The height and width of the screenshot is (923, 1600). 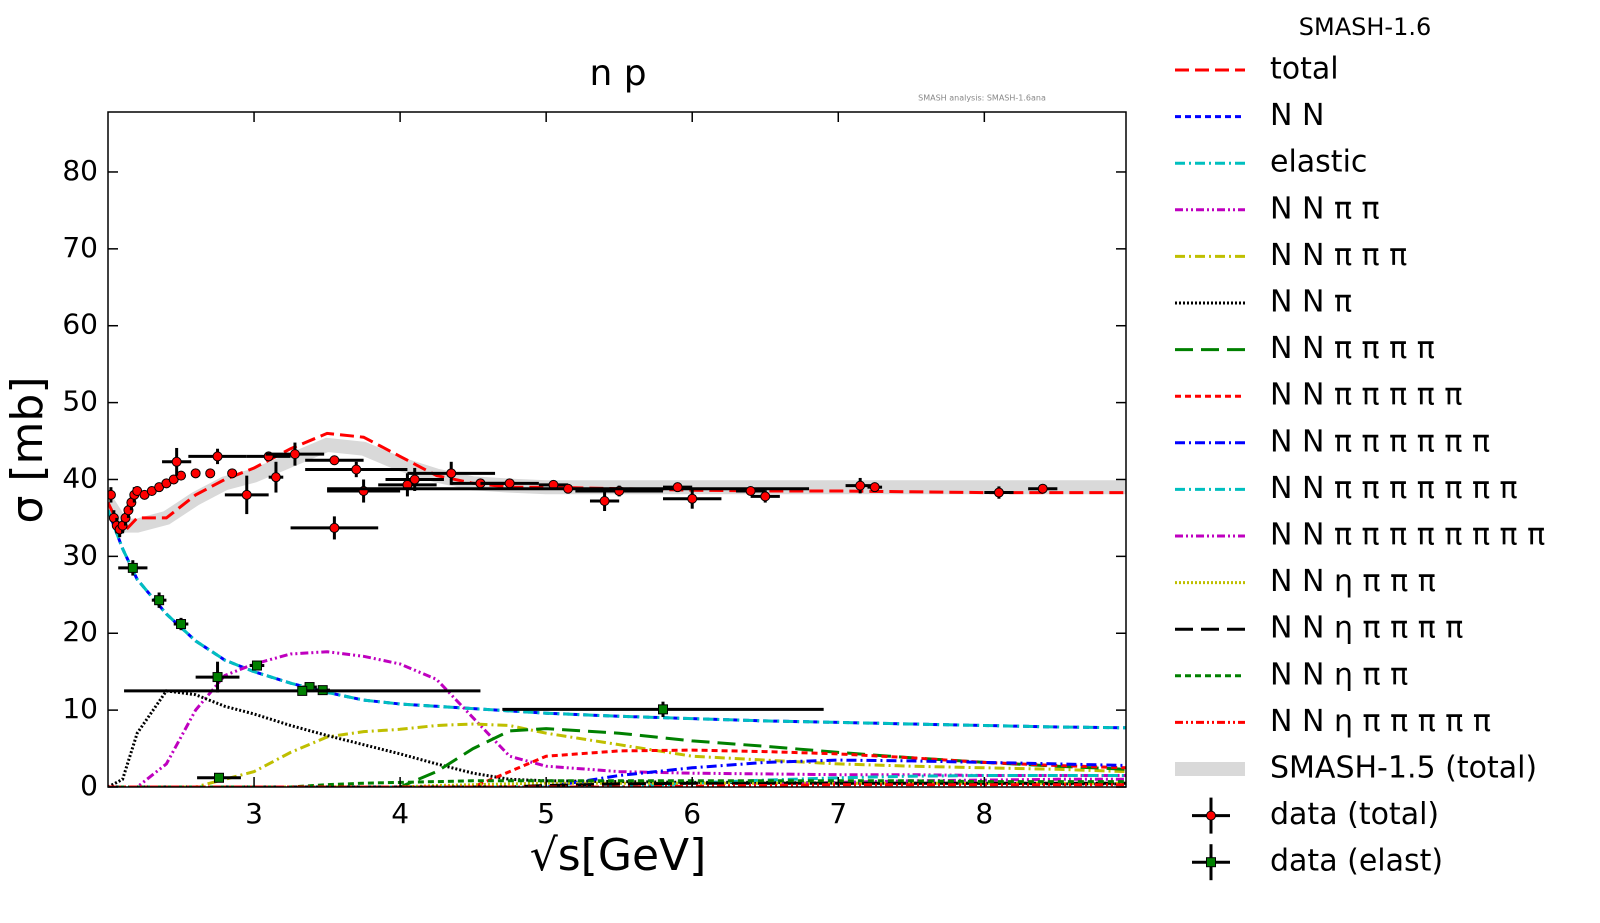 What do you see at coordinates (1380, 721) in the screenshot?
I see `legend-label: N N η π π π π π` at bounding box center [1380, 721].